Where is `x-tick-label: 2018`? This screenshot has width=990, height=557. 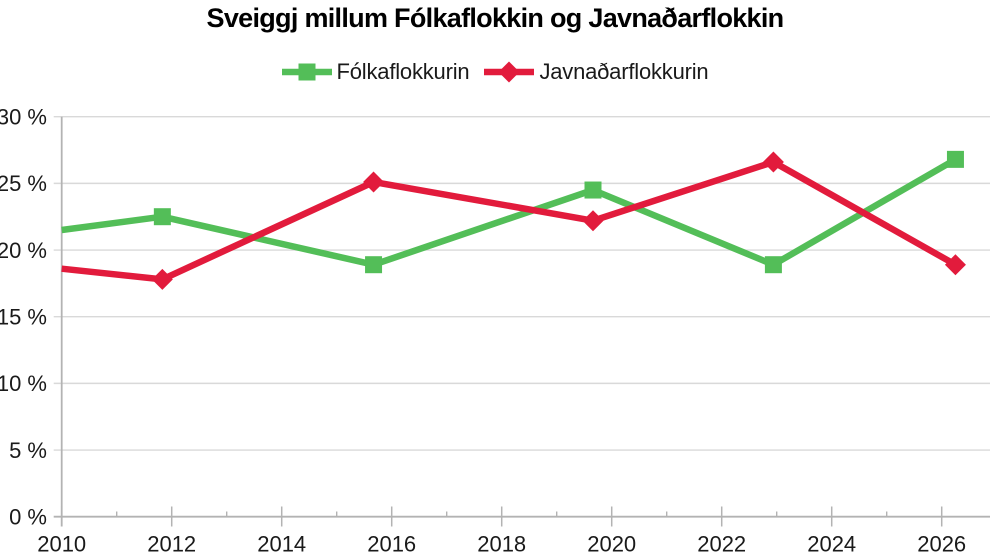
x-tick-label: 2018 is located at coordinates (501, 544).